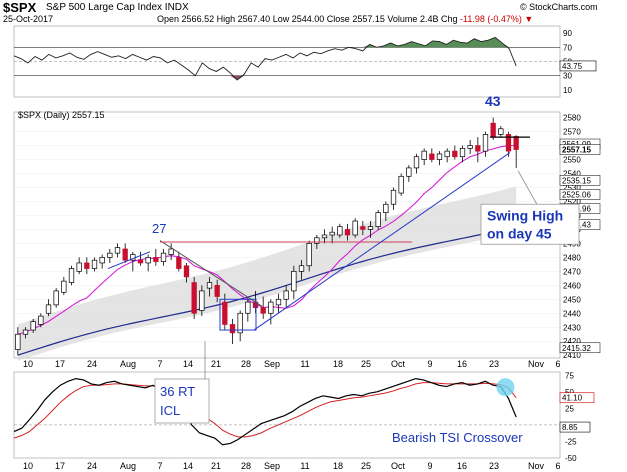 This screenshot has height=472, width=627. What do you see at coordinates (246, 364) in the screenshot?
I see `price-x-label: 28` at bounding box center [246, 364].